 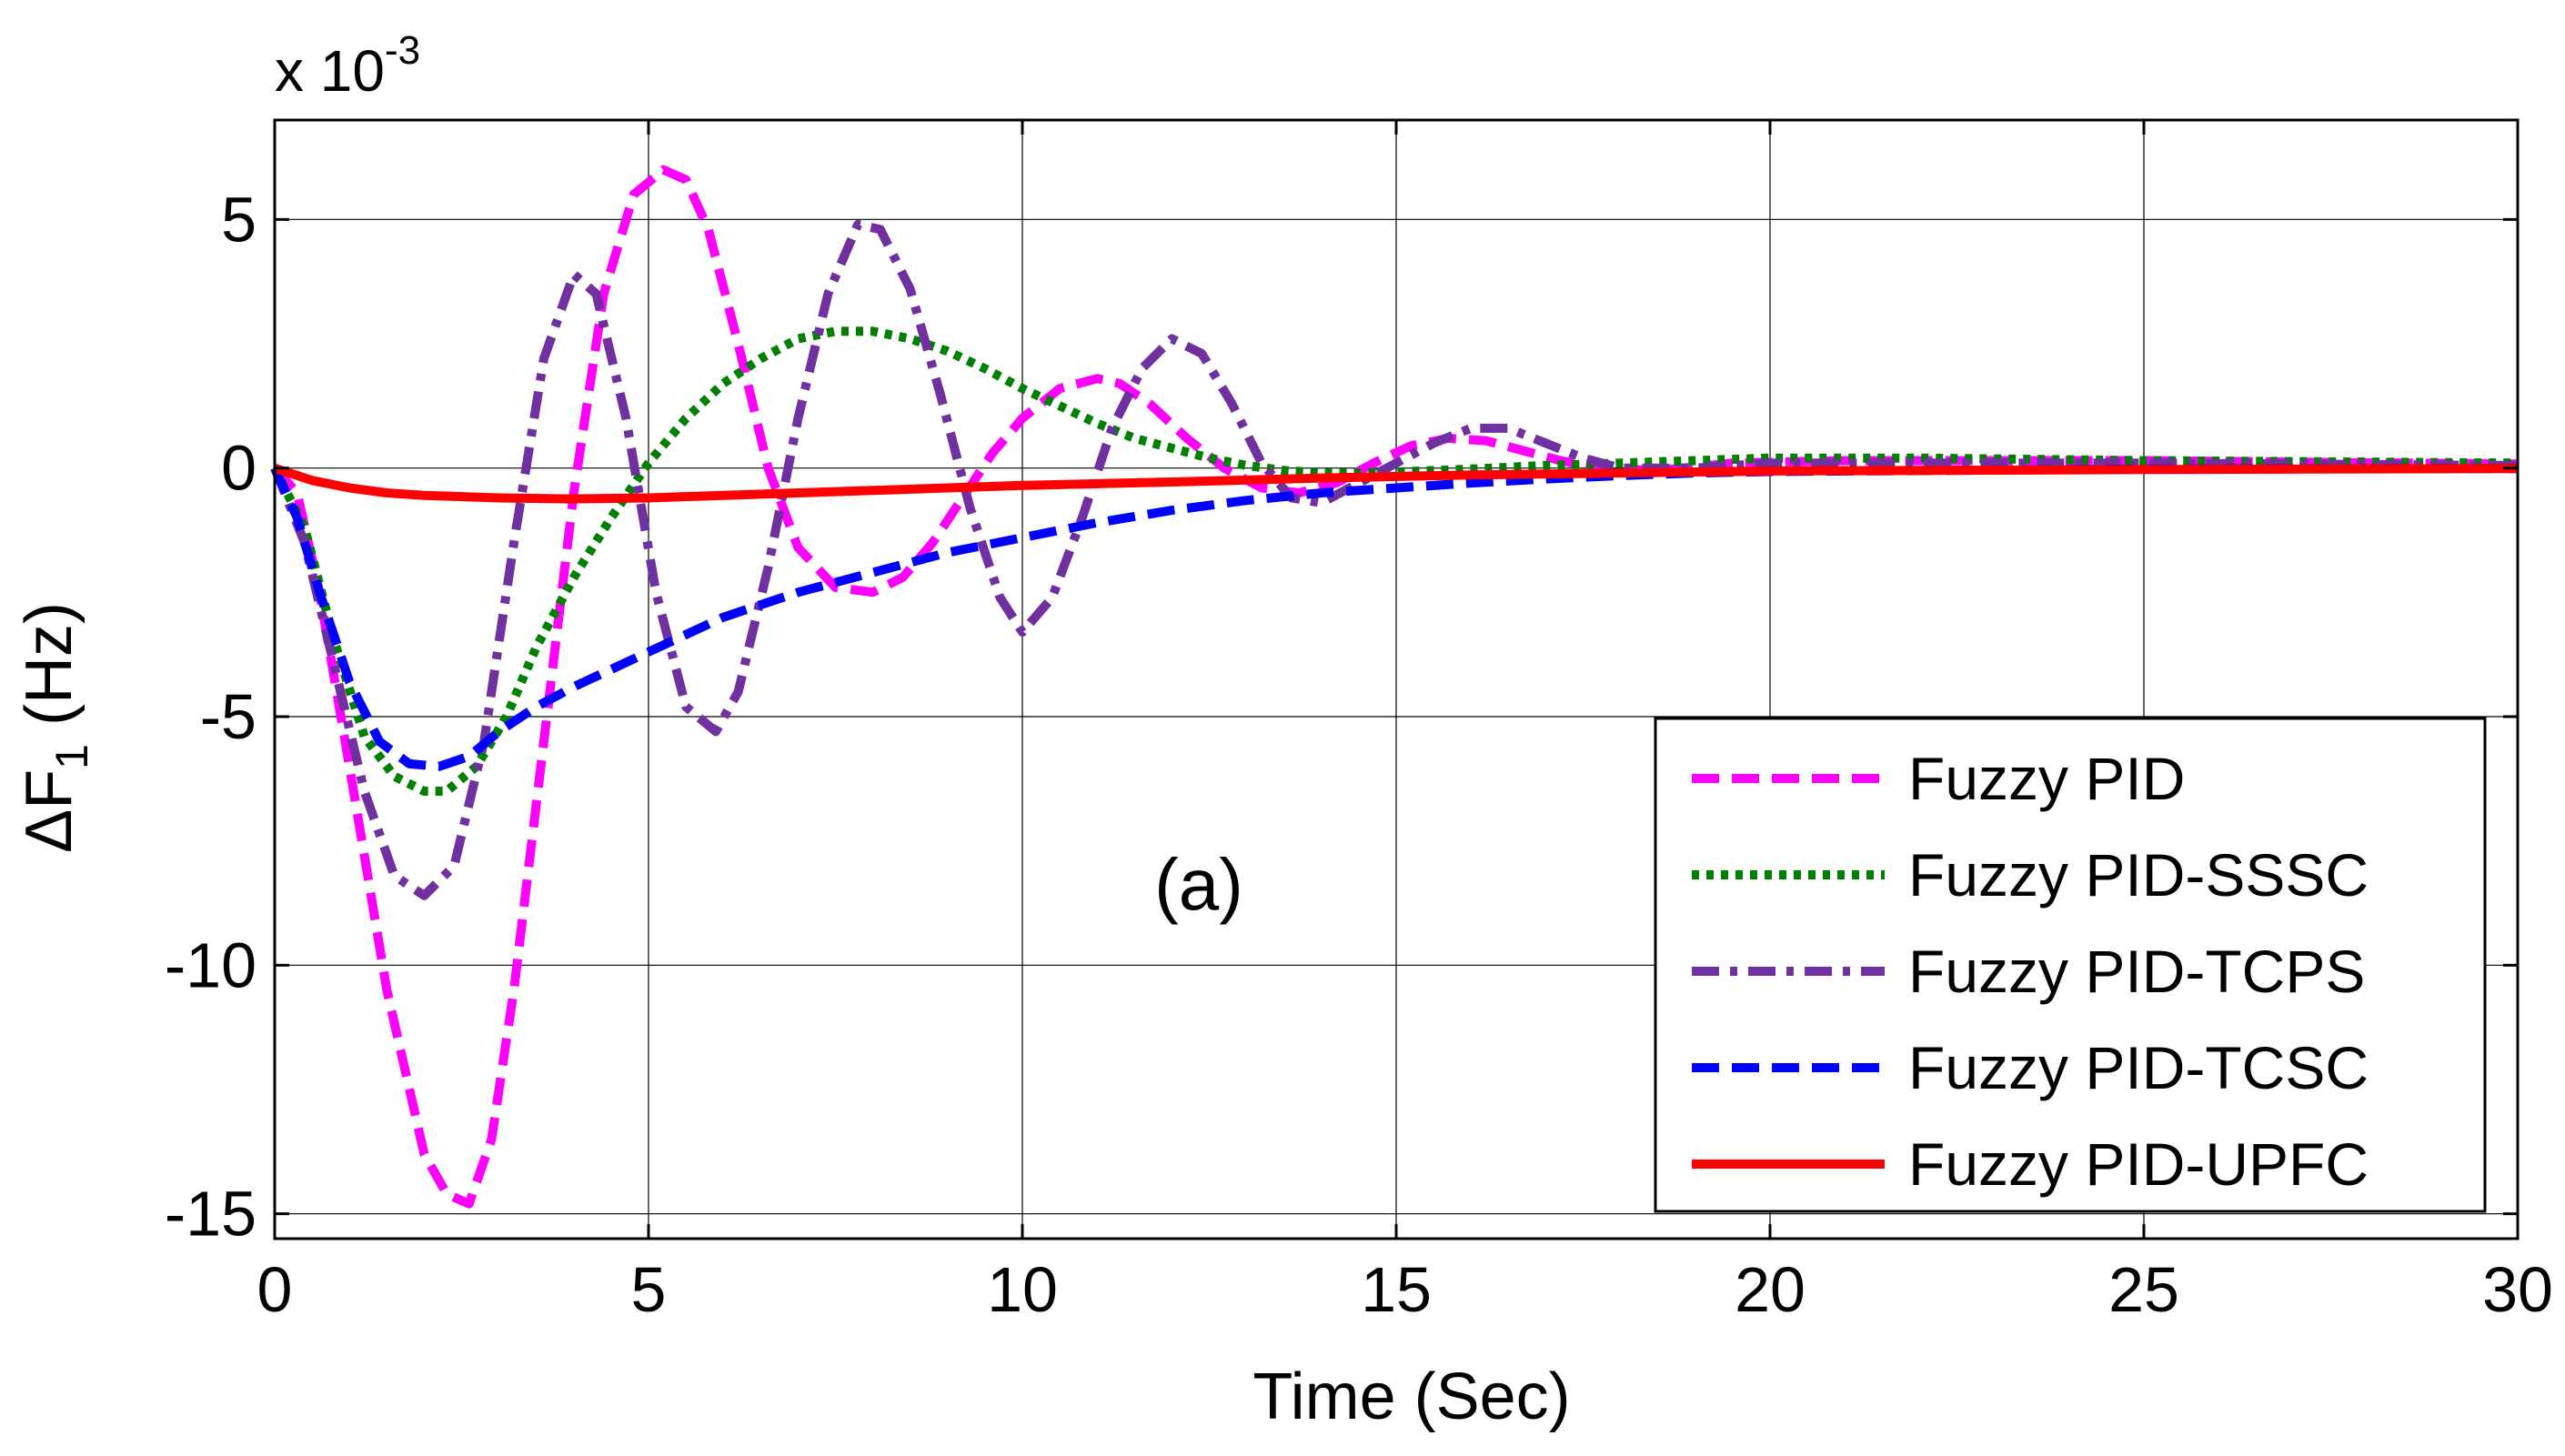 I want to click on subfigure-label: (a), so click(x=1198, y=885).